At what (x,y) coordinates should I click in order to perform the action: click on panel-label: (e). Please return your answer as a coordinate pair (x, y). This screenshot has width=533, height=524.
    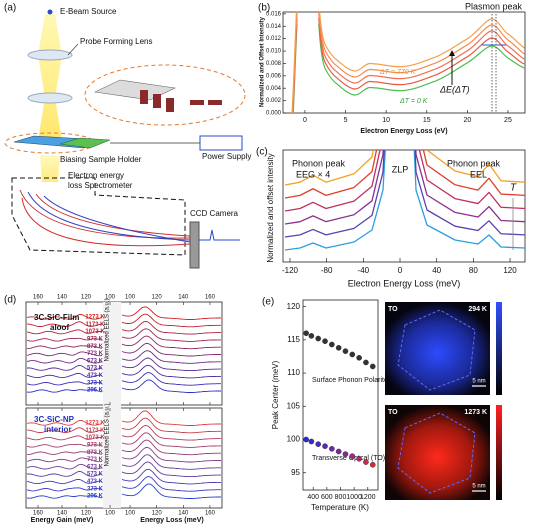
    Looking at the image, I should click on (268, 302).